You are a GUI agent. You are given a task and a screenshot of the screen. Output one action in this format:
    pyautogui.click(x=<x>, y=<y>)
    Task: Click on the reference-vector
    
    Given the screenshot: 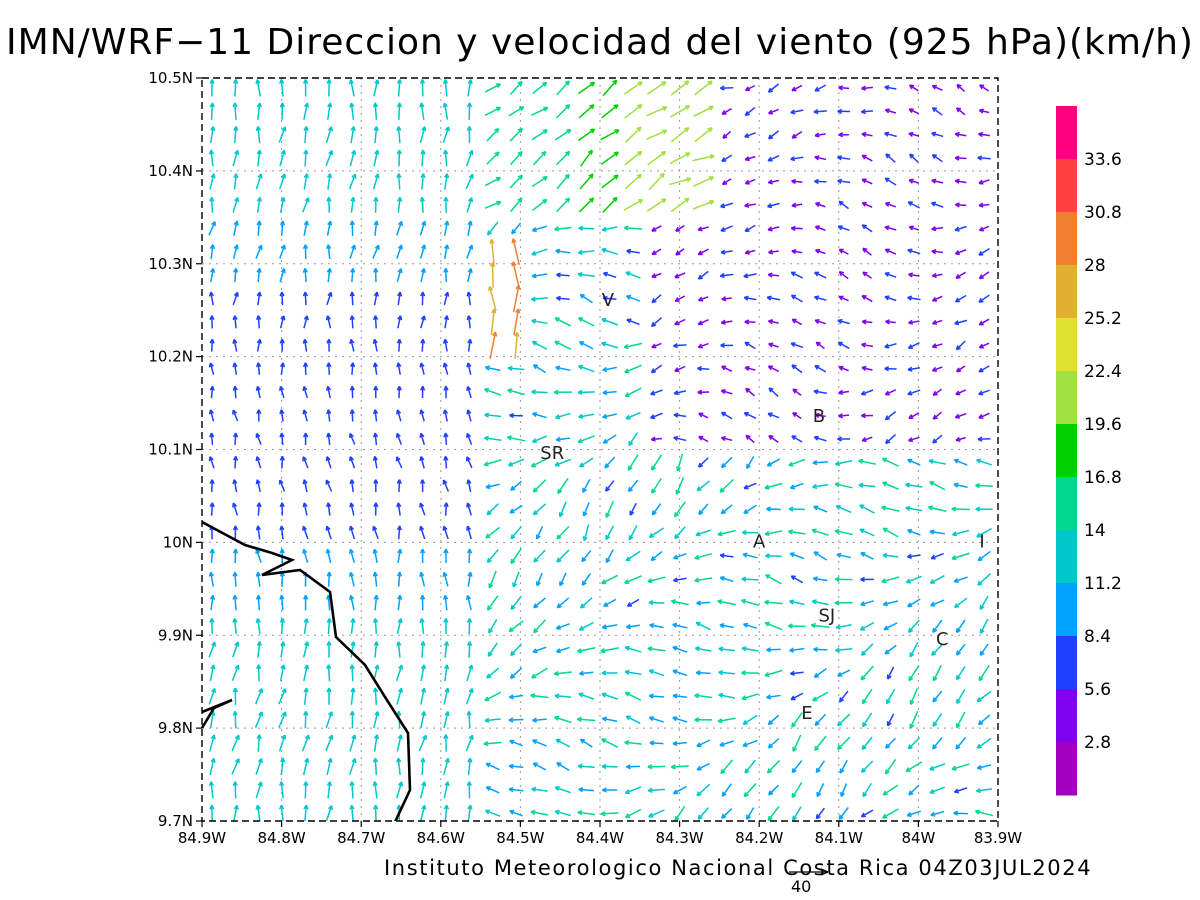 What is the action you would take?
    pyautogui.click(x=809, y=872)
    